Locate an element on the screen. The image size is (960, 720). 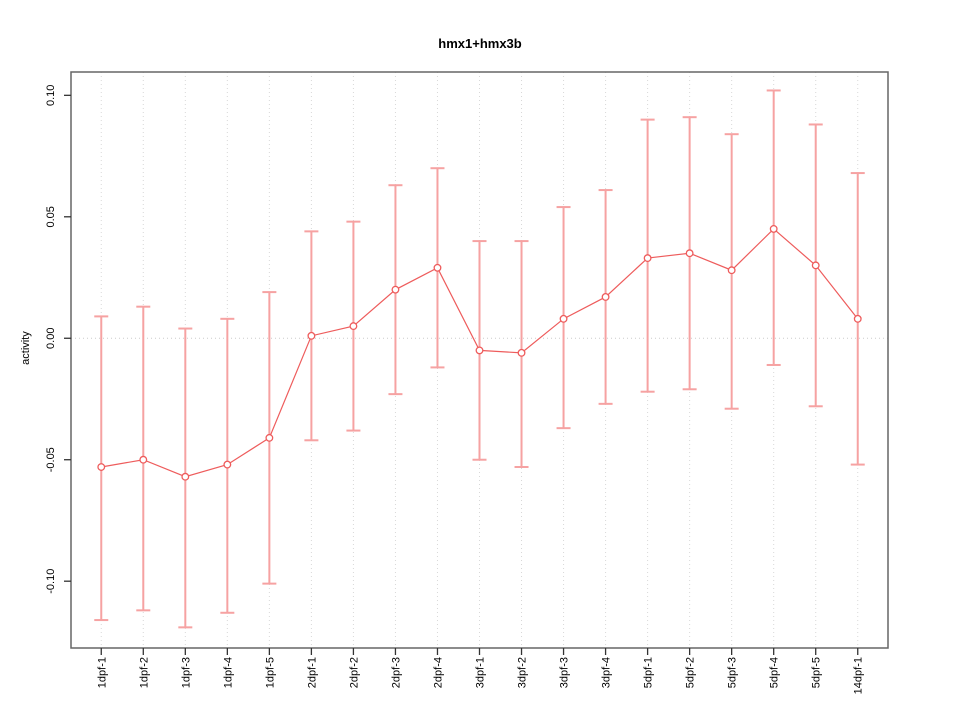
y-axis-title: activity is located at coordinates (26, 348).